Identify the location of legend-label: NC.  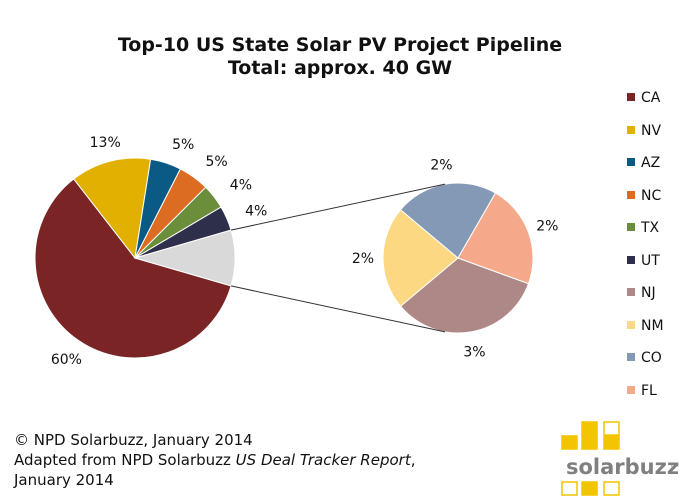
(651, 195).